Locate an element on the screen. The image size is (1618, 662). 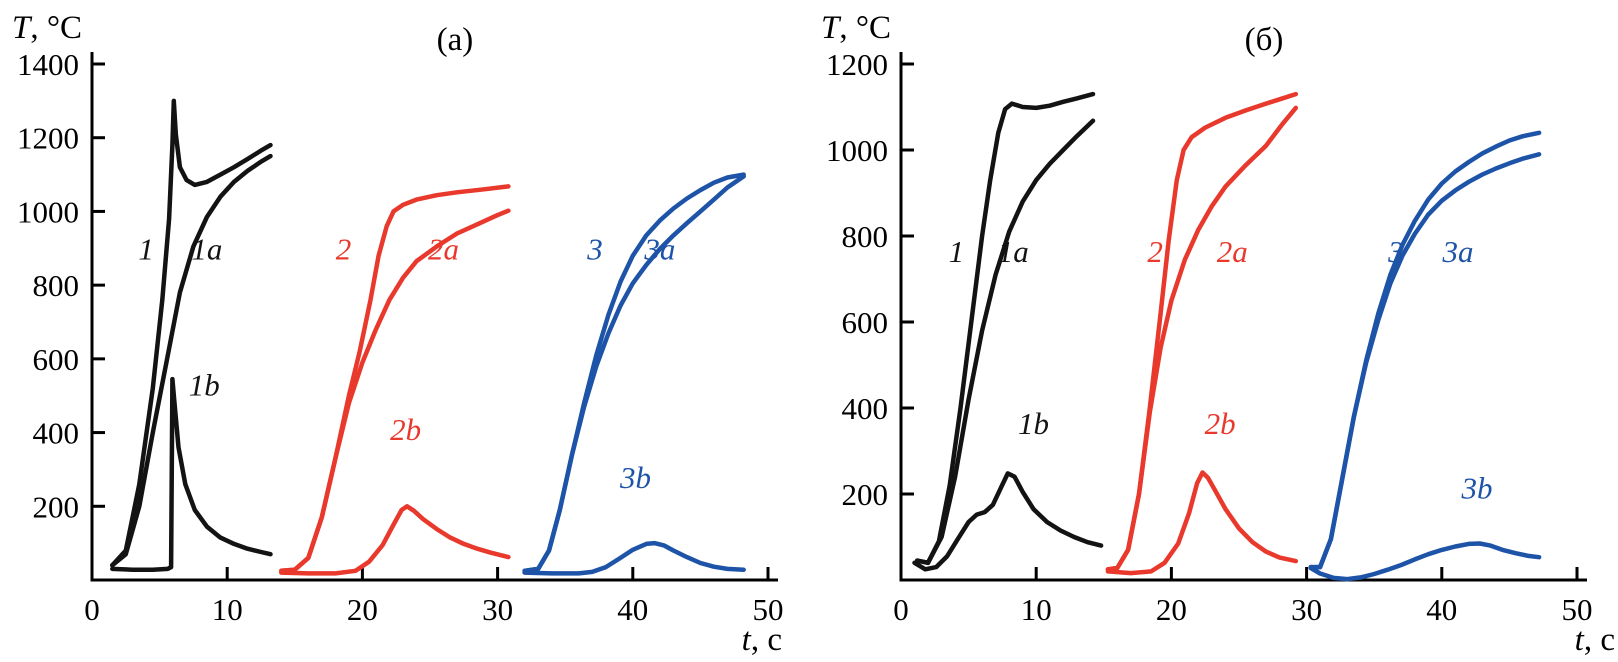
y-tick-label: 1400 is located at coordinates (48, 64).